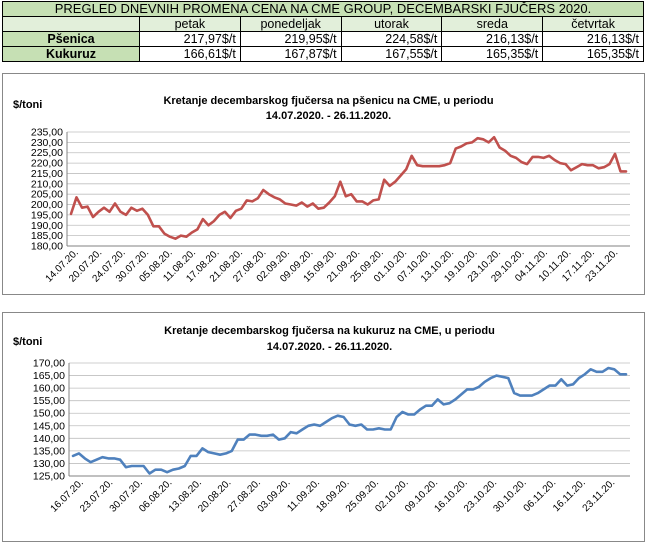 This screenshot has height=546, width=647. Describe the element at coordinates (49, 477) in the screenshot. I see `y-tick-label: 125,00` at that location.